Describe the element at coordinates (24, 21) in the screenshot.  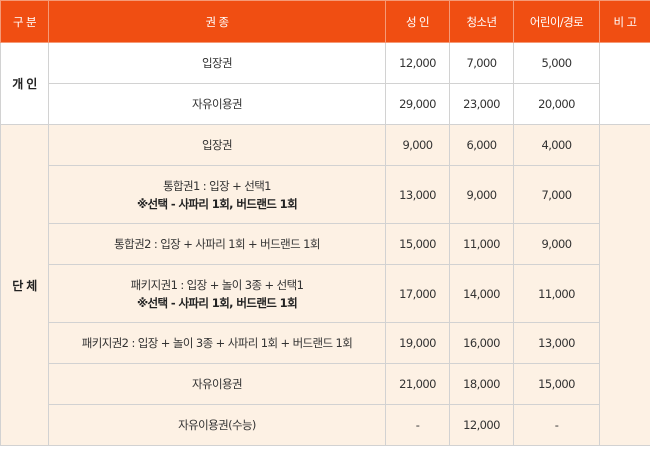
I see `header-category: 구 분` at that location.